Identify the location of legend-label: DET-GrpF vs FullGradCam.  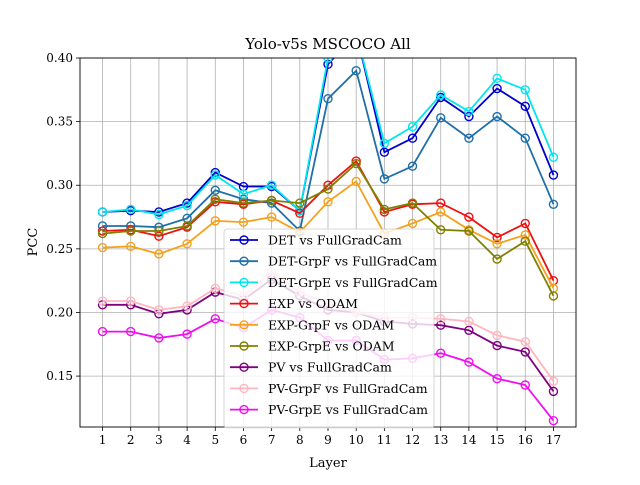
(352, 261).